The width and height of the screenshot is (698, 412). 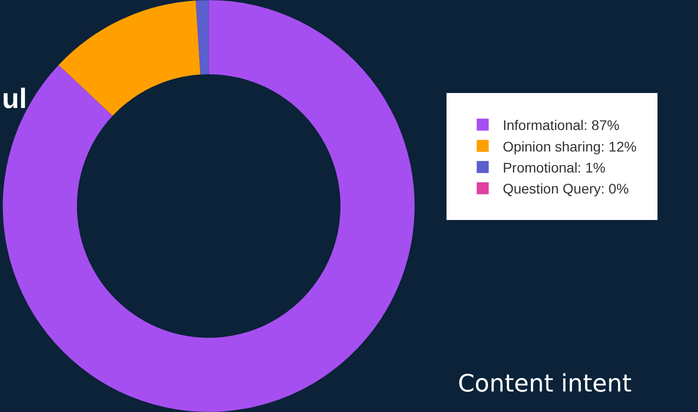 What do you see at coordinates (545, 384) in the screenshot?
I see `text: Content intent` at bounding box center [545, 384].